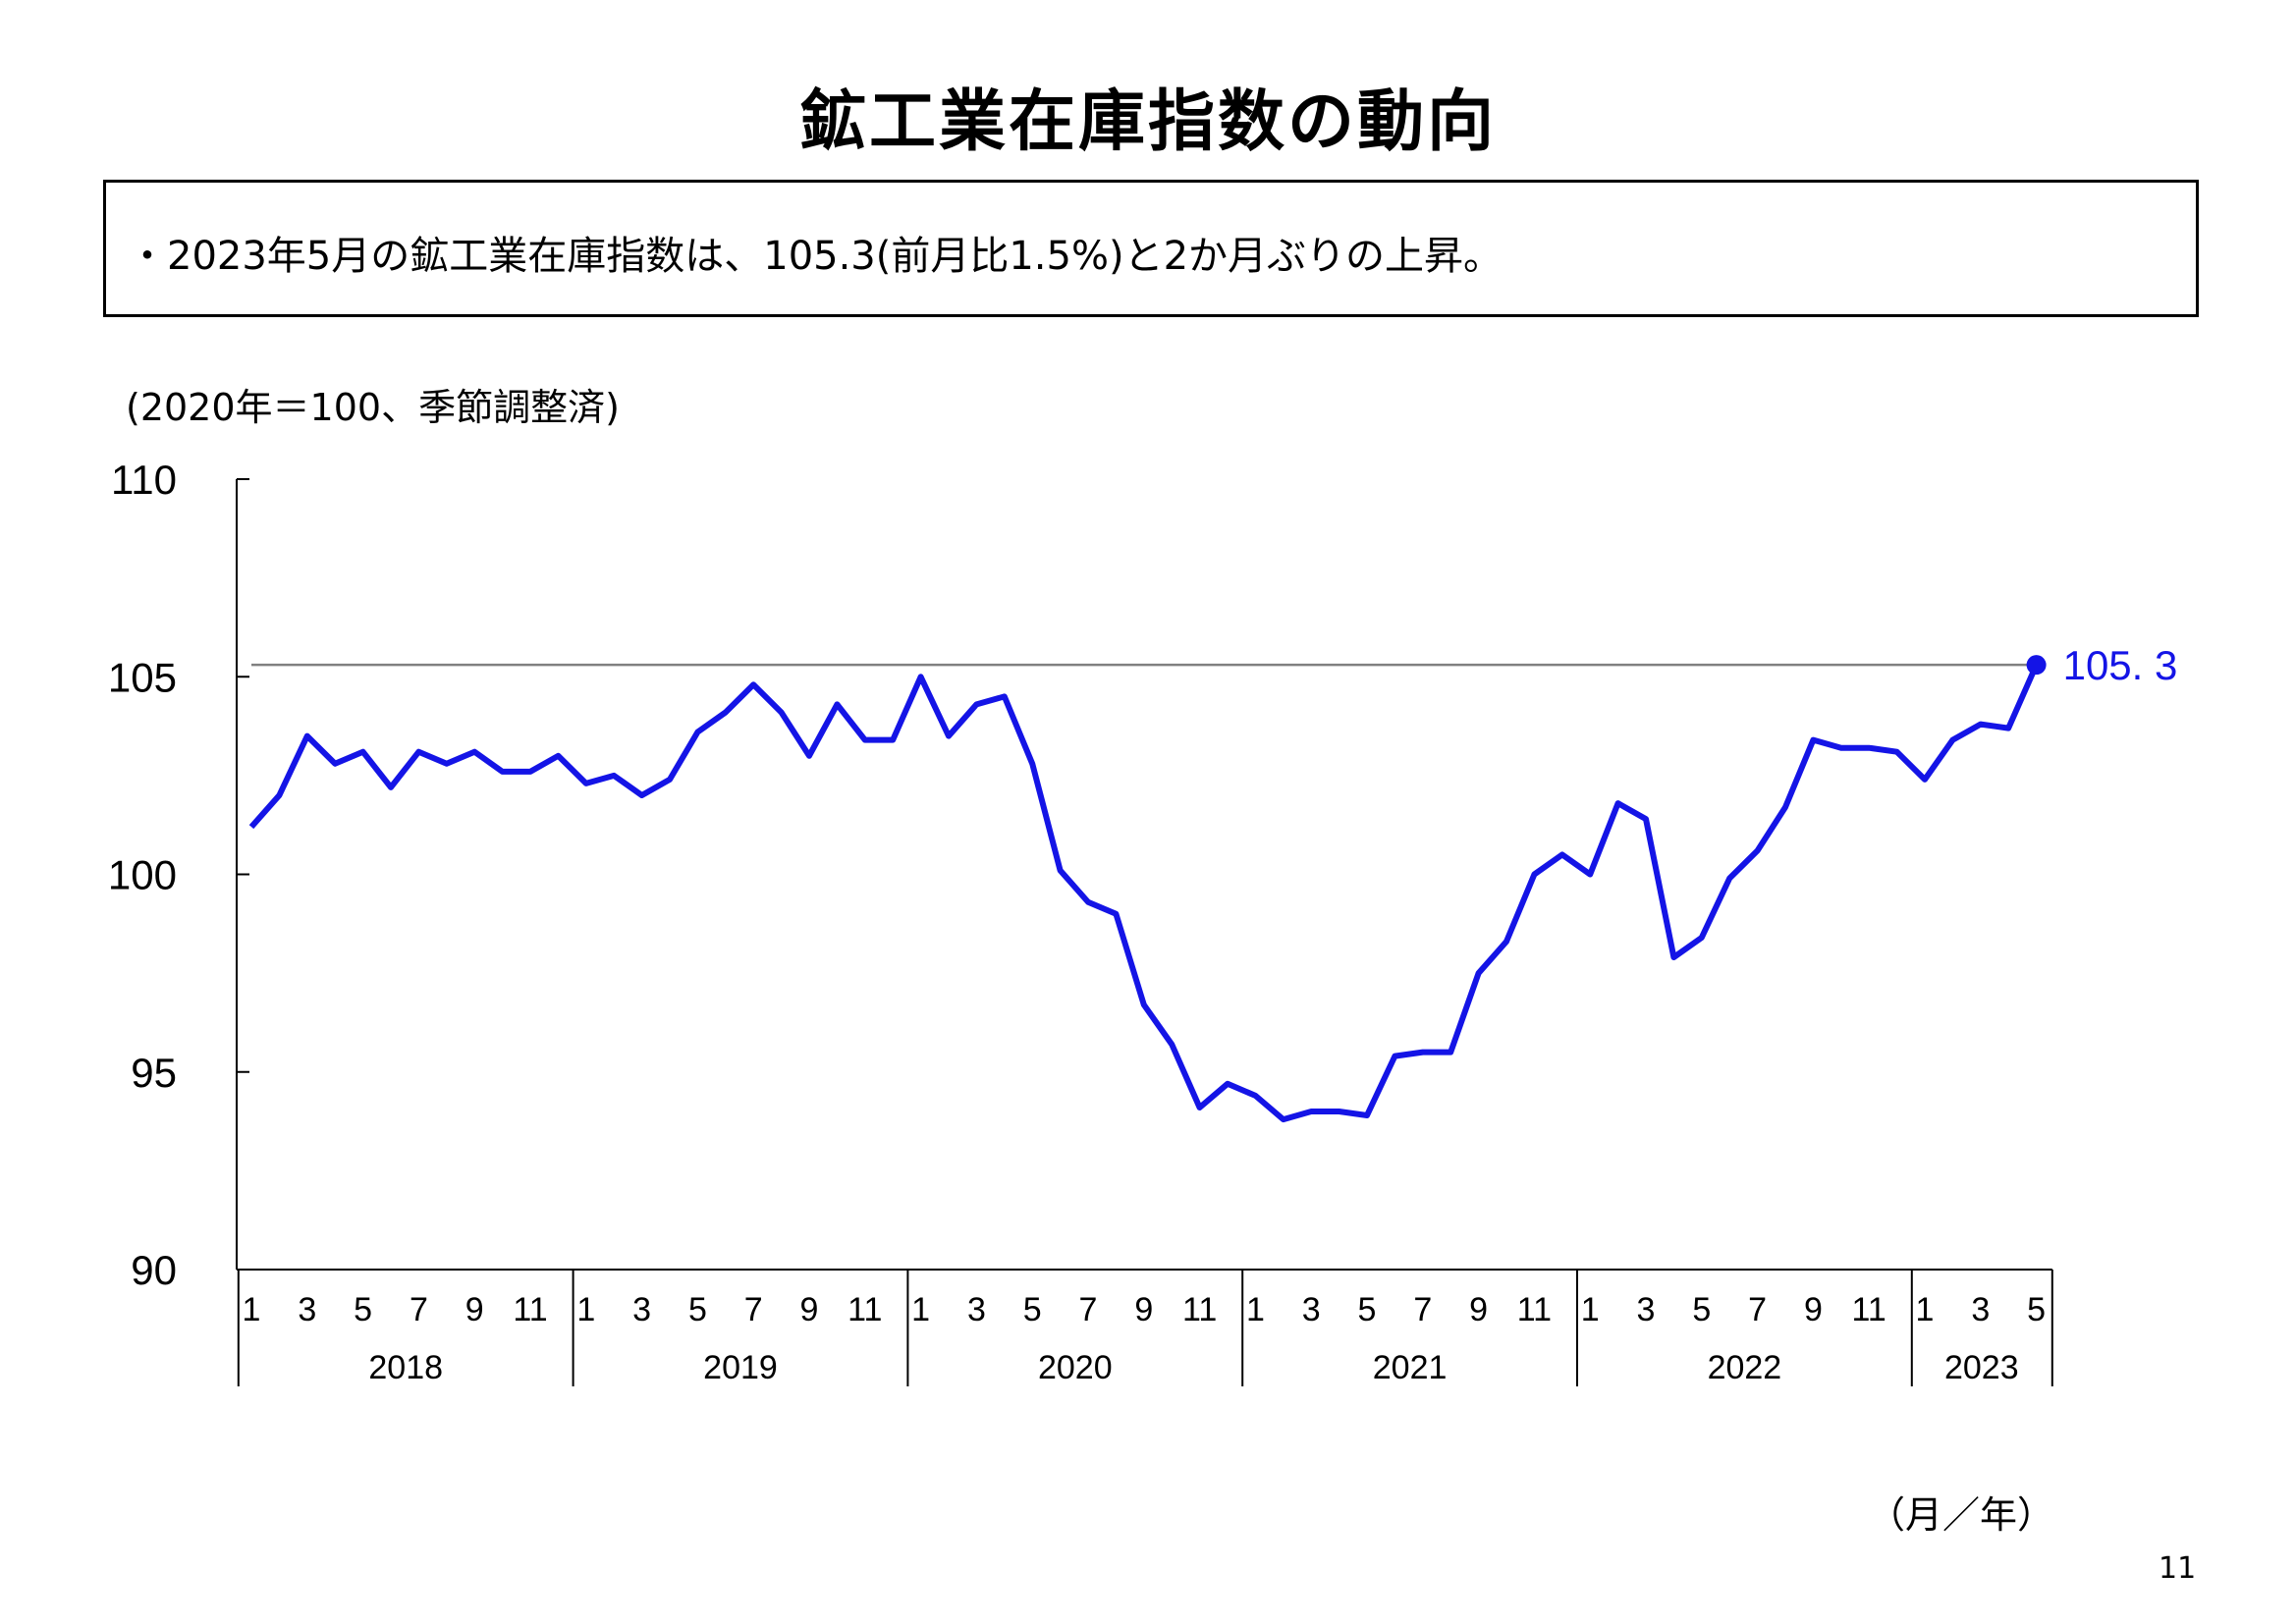  Describe the element at coordinates (740, 1367) in the screenshot. I see `year-label: 2019` at that location.